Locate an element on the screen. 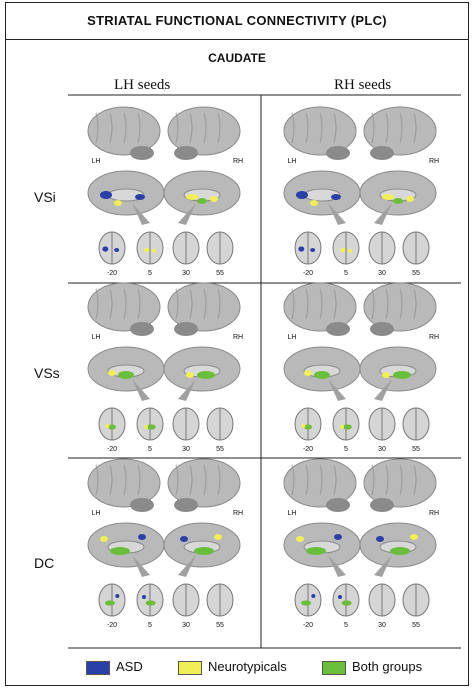 The width and height of the screenshot is (474, 688). axial-55-vsi-lh is located at coordinates (220, 248).